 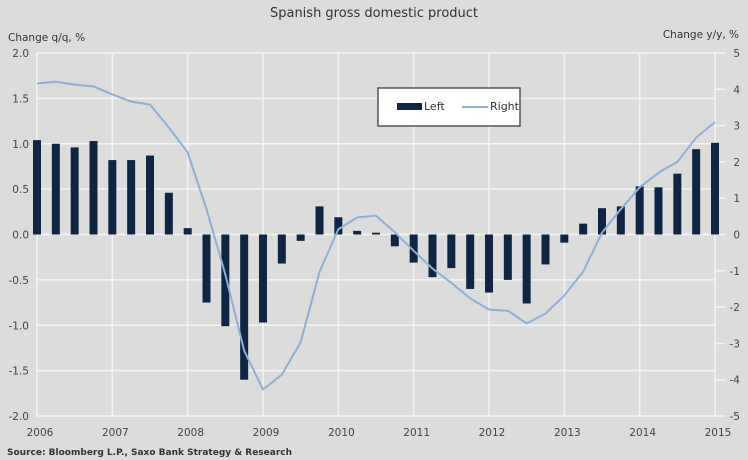 I want to click on left-tick-label: -1.0, so click(x=19, y=326).